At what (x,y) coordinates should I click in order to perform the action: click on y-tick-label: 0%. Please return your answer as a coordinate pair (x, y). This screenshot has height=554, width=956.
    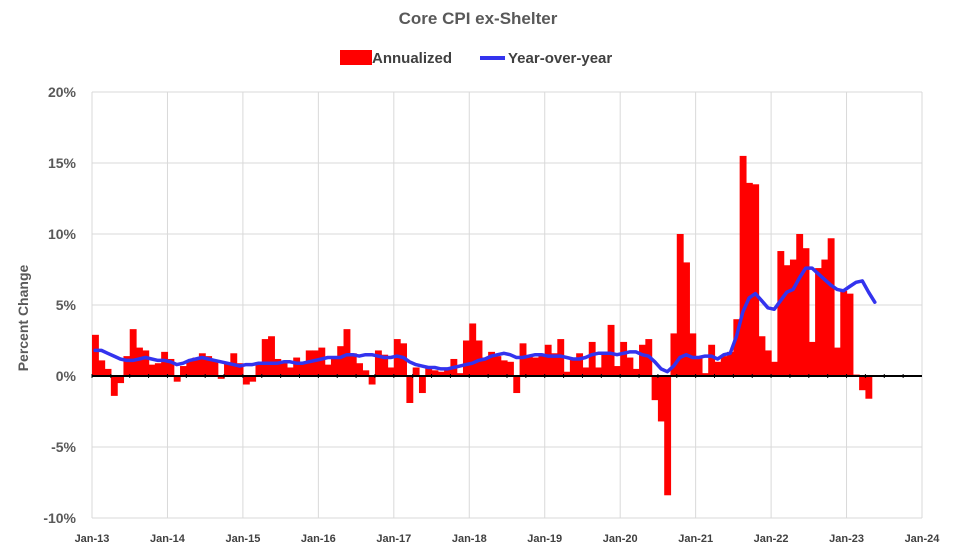
    Looking at the image, I should click on (66, 376).